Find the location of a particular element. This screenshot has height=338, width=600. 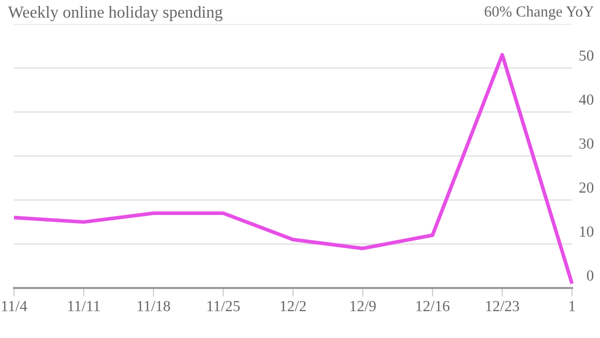

y-tick-label: 50 is located at coordinates (587, 55).